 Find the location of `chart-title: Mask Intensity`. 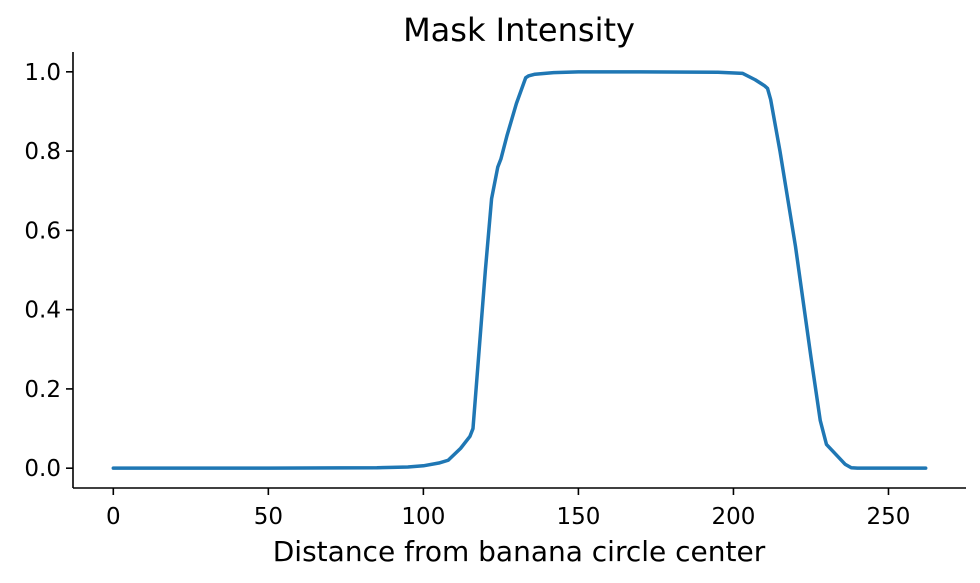

chart-title: Mask Intensity is located at coordinates (519, 30).